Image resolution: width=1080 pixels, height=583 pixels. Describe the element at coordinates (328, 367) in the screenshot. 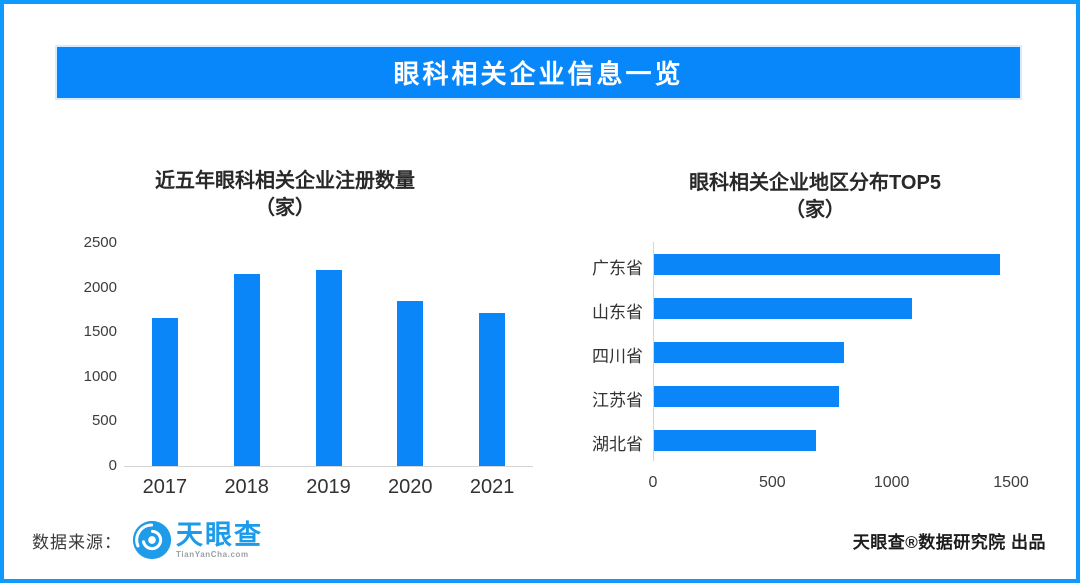

I see `bar-2019` at that location.